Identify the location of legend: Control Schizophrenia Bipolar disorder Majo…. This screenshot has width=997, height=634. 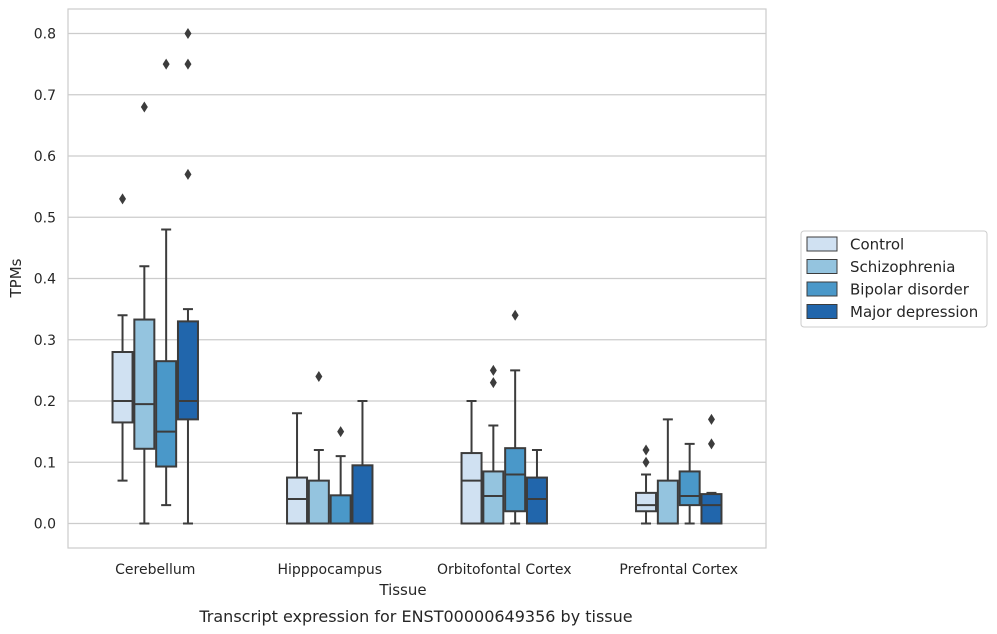
(894, 279).